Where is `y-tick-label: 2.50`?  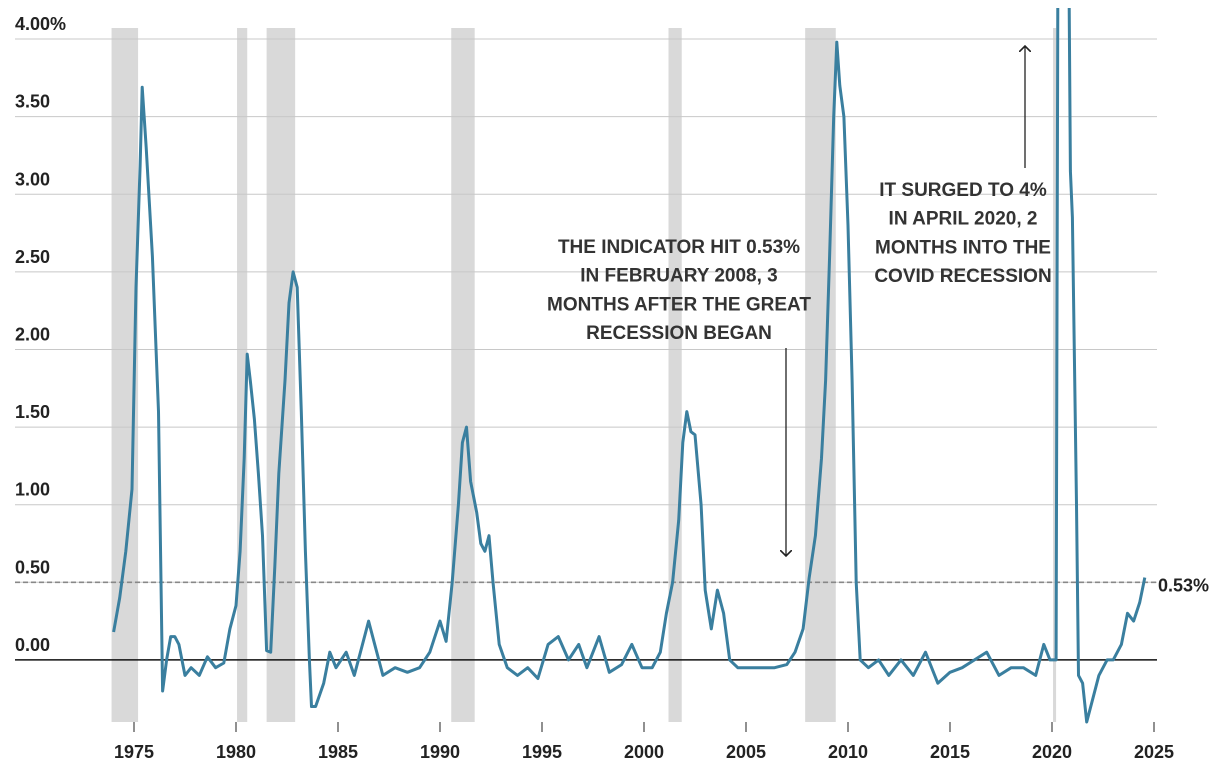 y-tick-label: 2.50 is located at coordinates (32, 257).